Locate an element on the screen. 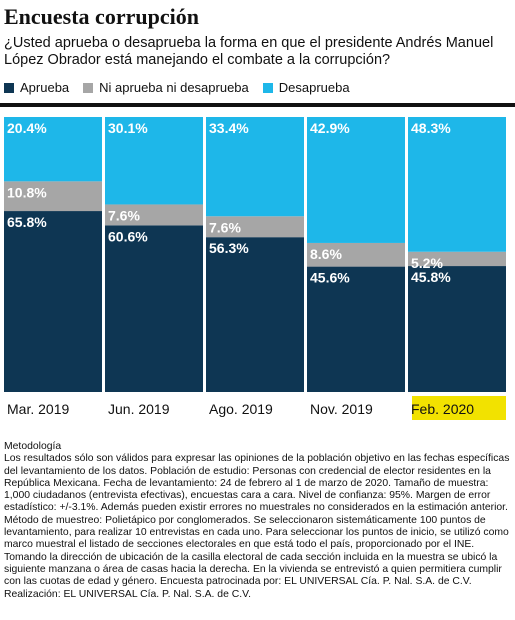 This screenshot has height=620, width=515. data-label-ni: 10.8% is located at coordinates (27, 192).